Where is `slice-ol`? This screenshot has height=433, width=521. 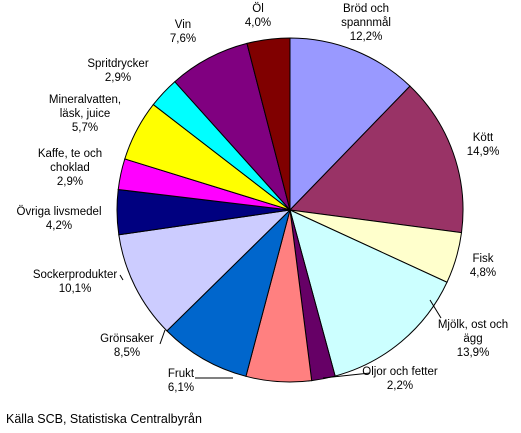
slice-ol is located at coordinates (268, 124).